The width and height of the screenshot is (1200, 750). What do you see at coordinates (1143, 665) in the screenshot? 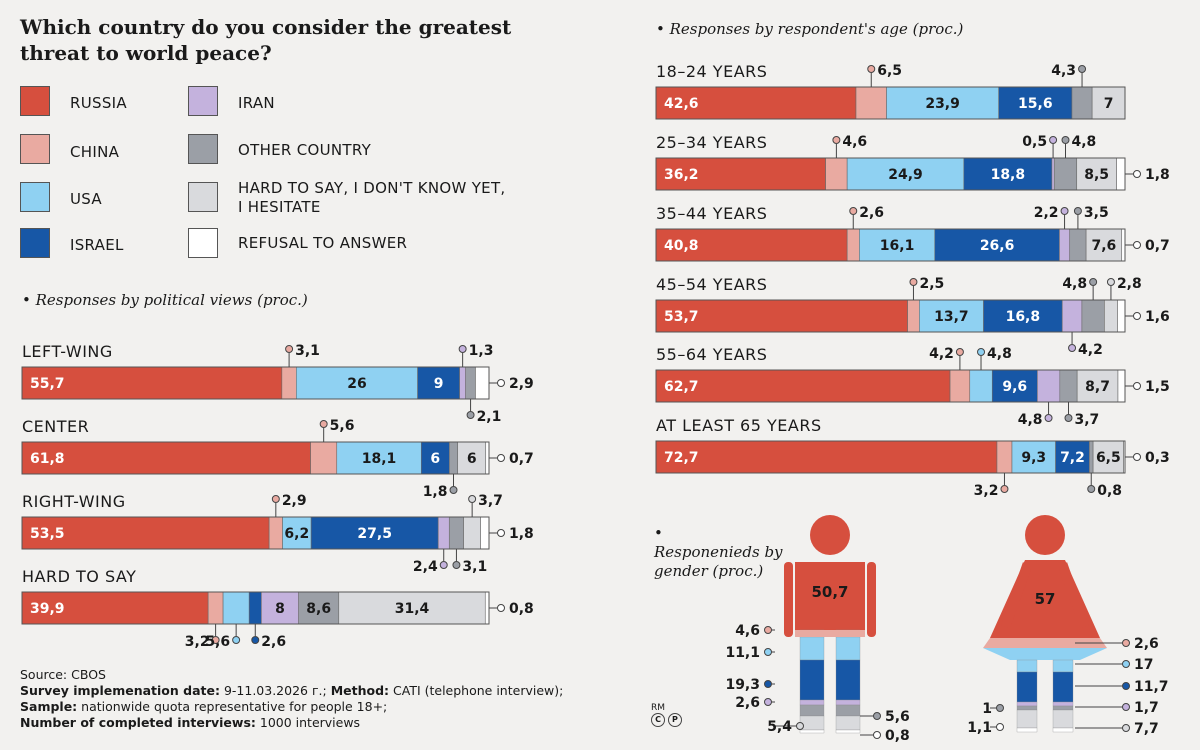
I see `callout-label: 17` at bounding box center [1143, 665].